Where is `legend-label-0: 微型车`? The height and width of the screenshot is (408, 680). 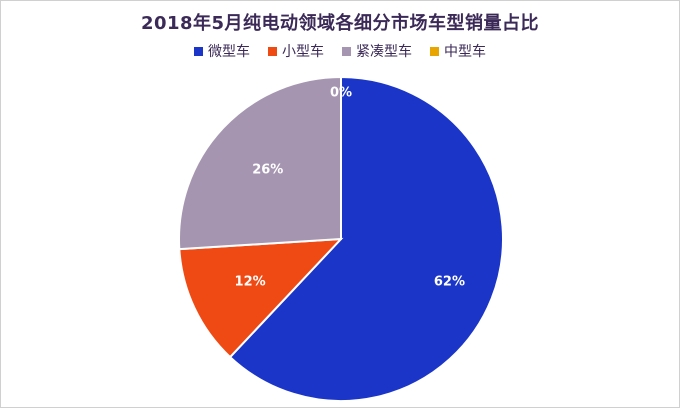
legend-label-0: 微型车 is located at coordinates (229, 52).